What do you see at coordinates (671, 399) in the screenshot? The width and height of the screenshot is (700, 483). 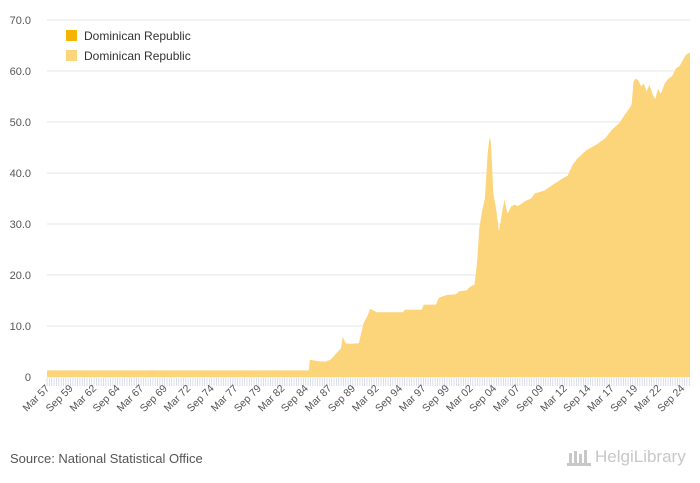 I see `x-tick-label: Sep 24` at bounding box center [671, 399].